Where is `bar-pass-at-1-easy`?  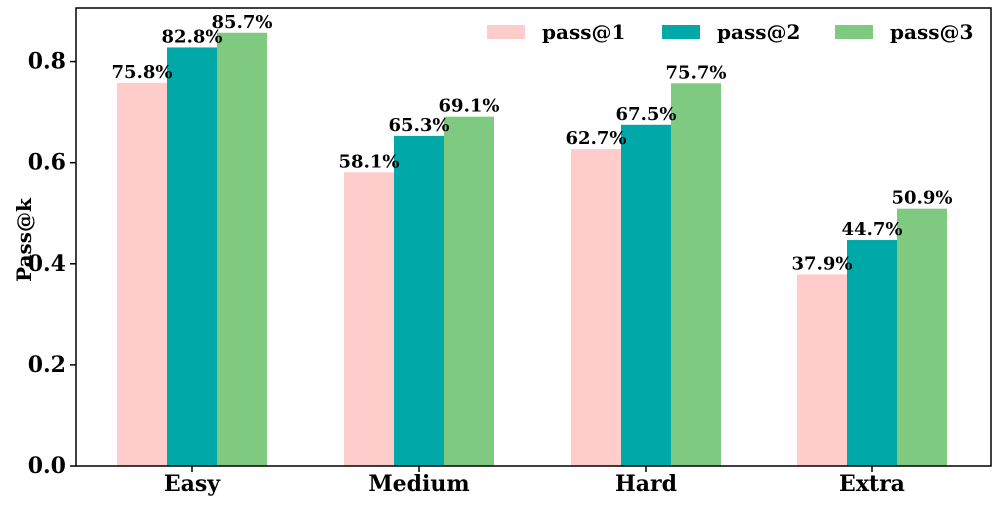 bar-pass-at-1-easy is located at coordinates (142, 274).